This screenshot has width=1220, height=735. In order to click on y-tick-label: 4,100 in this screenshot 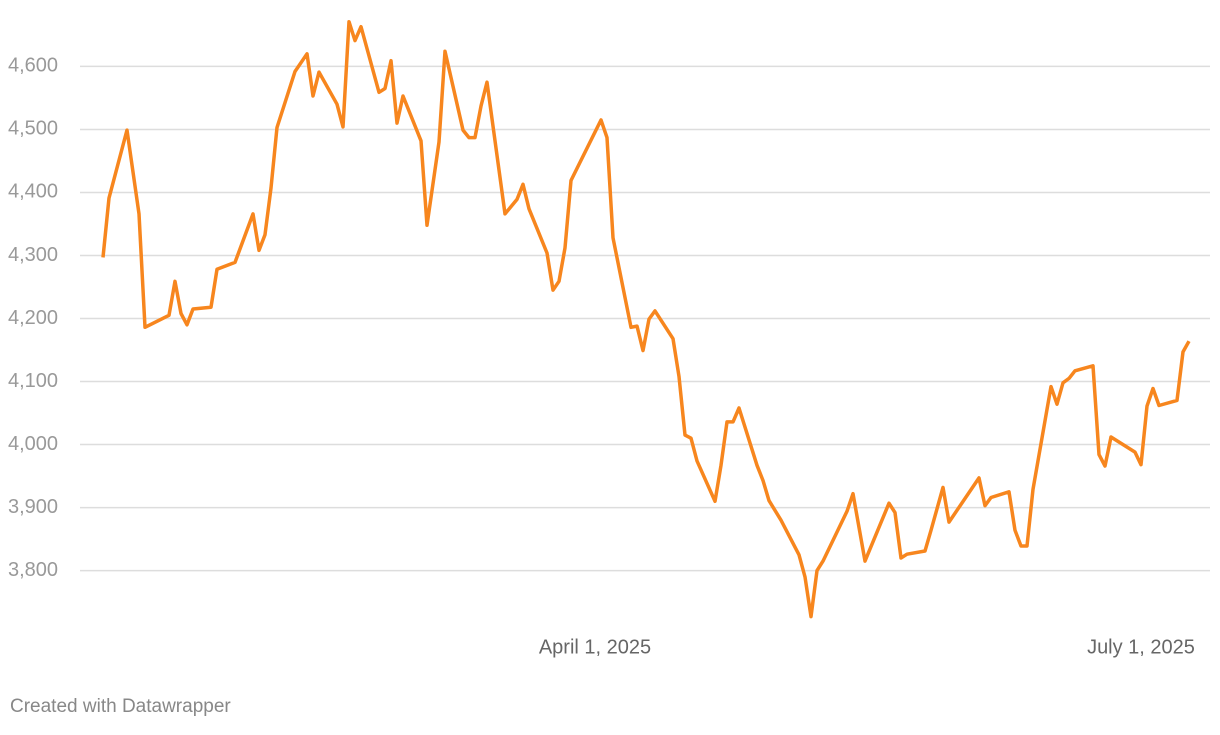, I will do `click(33, 381)`.